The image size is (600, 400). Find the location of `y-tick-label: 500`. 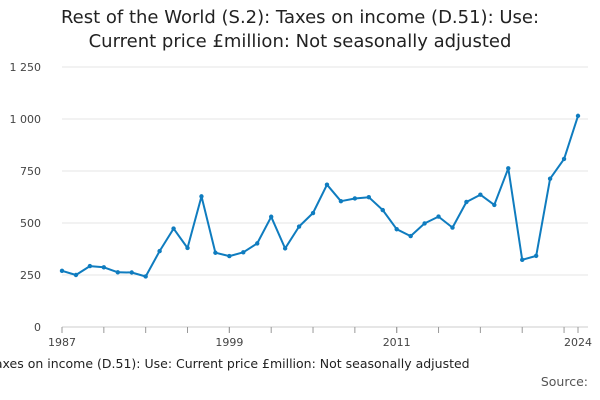

y-tick-label: 500 is located at coordinates (30, 223).